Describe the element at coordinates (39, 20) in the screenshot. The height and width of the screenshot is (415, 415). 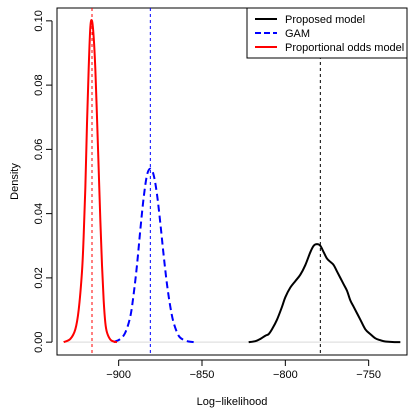
I see `y-tick-label: 0.10` at that location.